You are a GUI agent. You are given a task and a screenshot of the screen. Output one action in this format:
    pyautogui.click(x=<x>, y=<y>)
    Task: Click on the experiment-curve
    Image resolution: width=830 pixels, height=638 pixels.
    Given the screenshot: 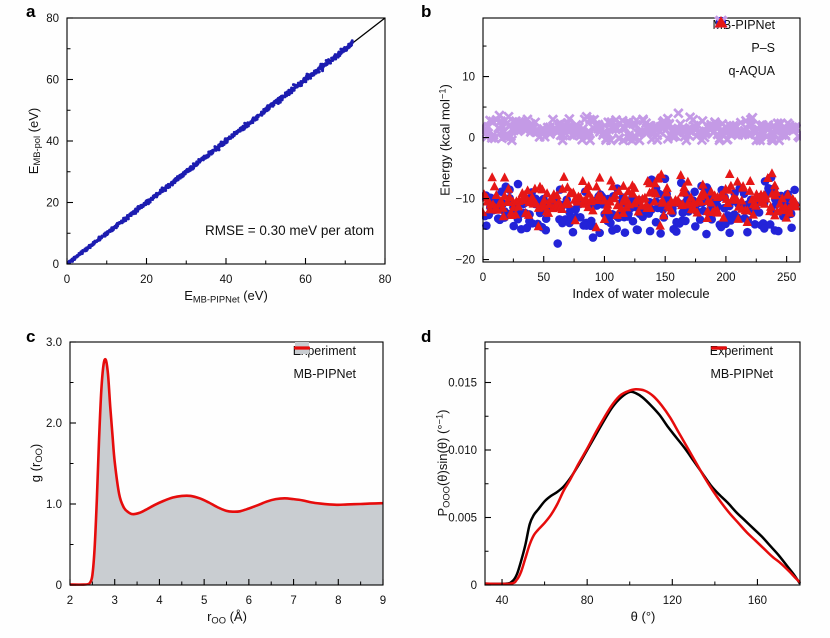 What is the action you would take?
    pyautogui.click(x=642, y=488)
    